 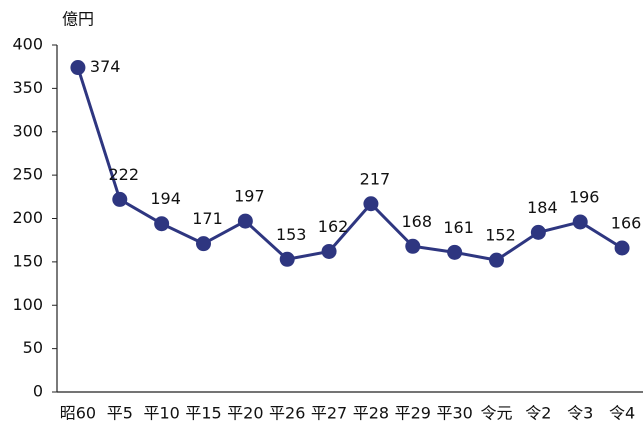 I want to click on data-label: 194, so click(x=165, y=198).